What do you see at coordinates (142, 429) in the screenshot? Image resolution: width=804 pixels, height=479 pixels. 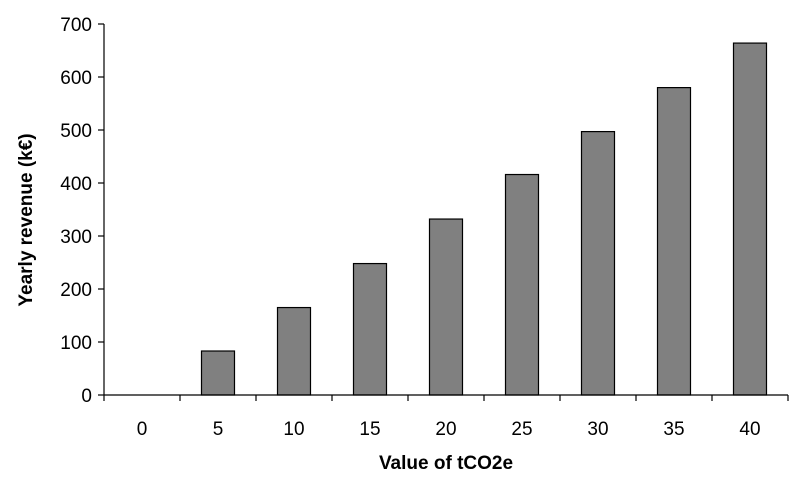 I see `x-tick-label: 0` at bounding box center [142, 429].